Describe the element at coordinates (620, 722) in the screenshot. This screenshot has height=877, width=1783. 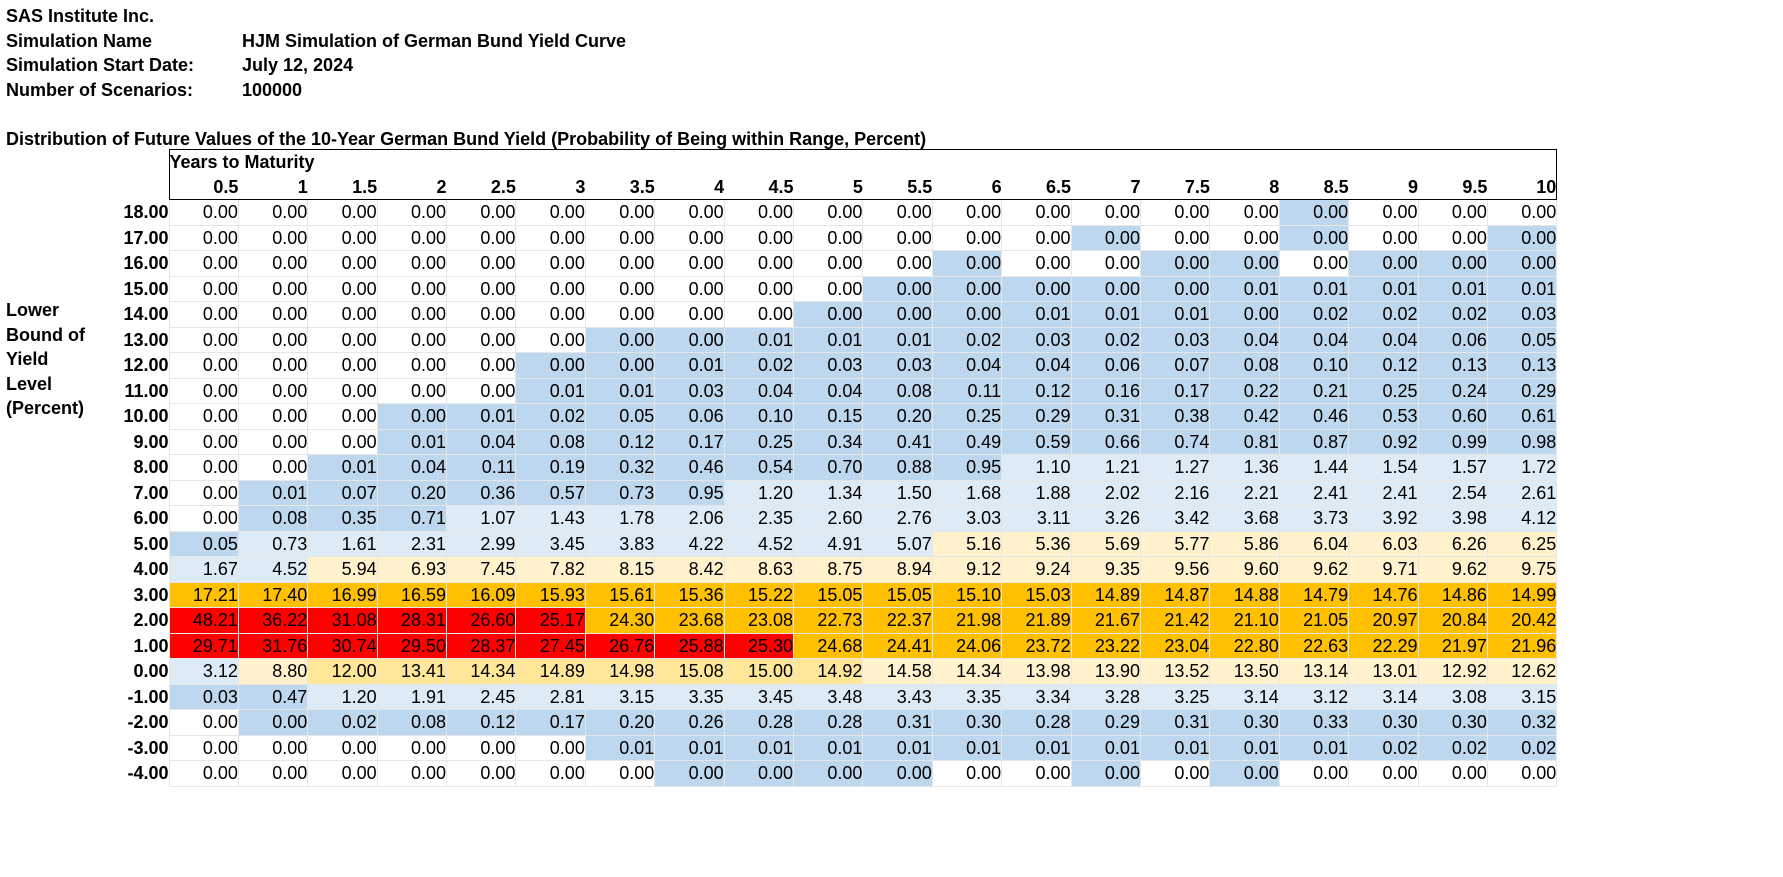
I see `probability-cell: 0.20` at that location.